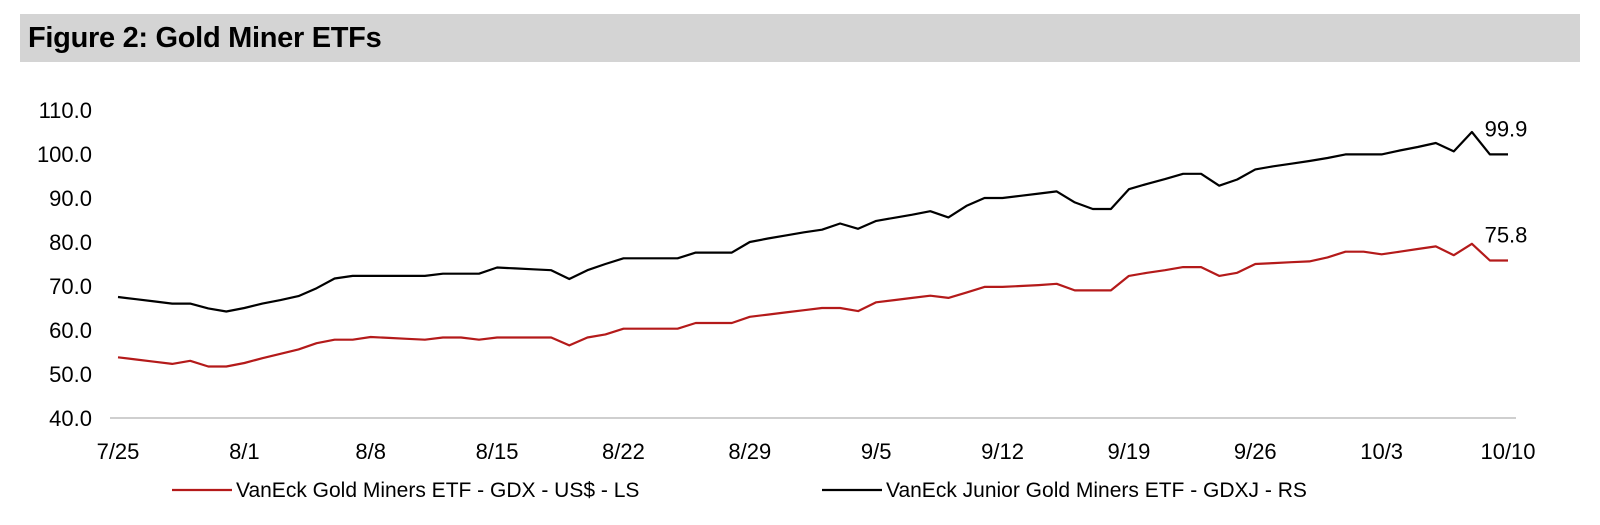 The height and width of the screenshot is (525, 1600). Describe the element at coordinates (623, 451) in the screenshot. I see `x-tick-label: 8/22` at that location.